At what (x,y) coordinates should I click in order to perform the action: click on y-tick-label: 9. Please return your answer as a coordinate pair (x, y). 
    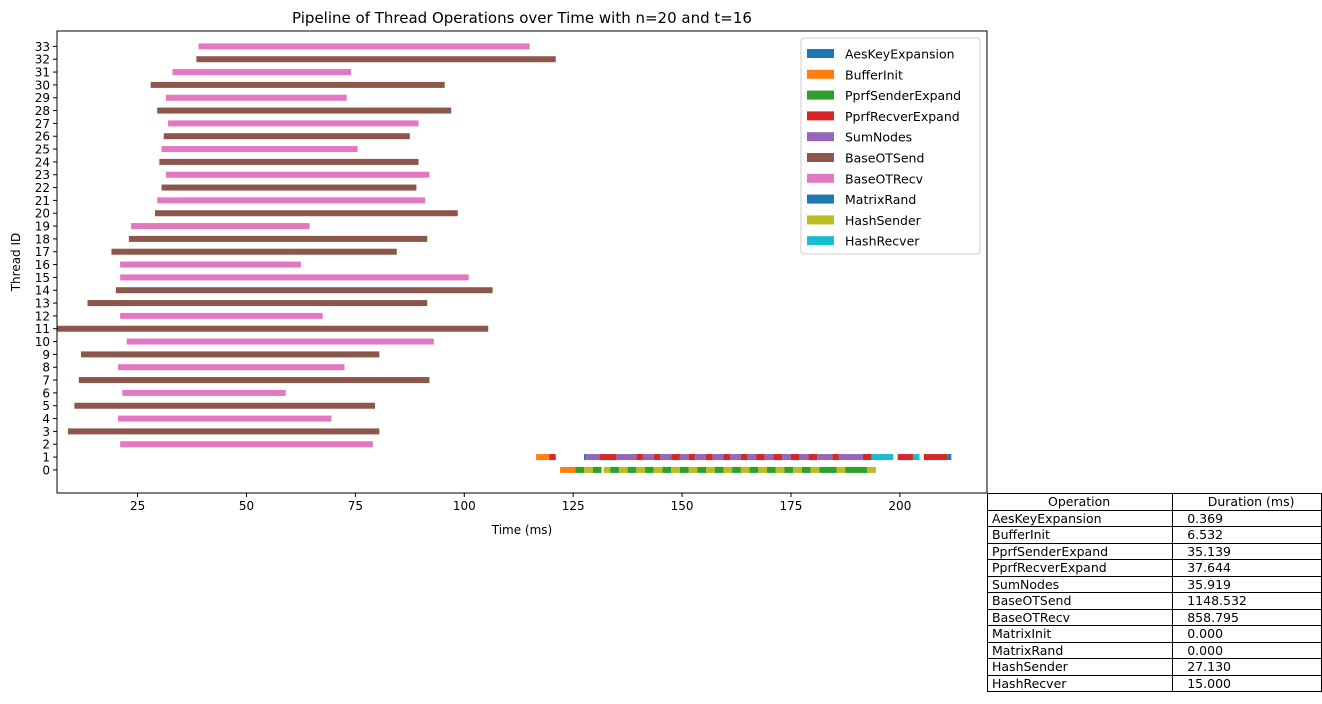
    Looking at the image, I should click on (46, 355).